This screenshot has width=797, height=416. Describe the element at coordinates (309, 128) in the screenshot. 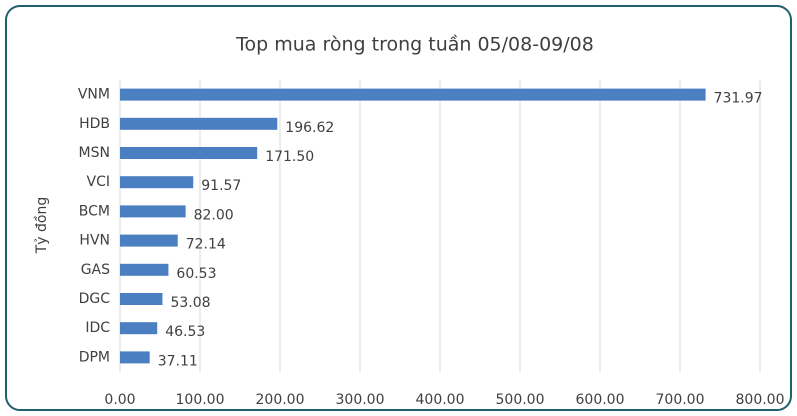

I see `data-label: 196.62` at that location.